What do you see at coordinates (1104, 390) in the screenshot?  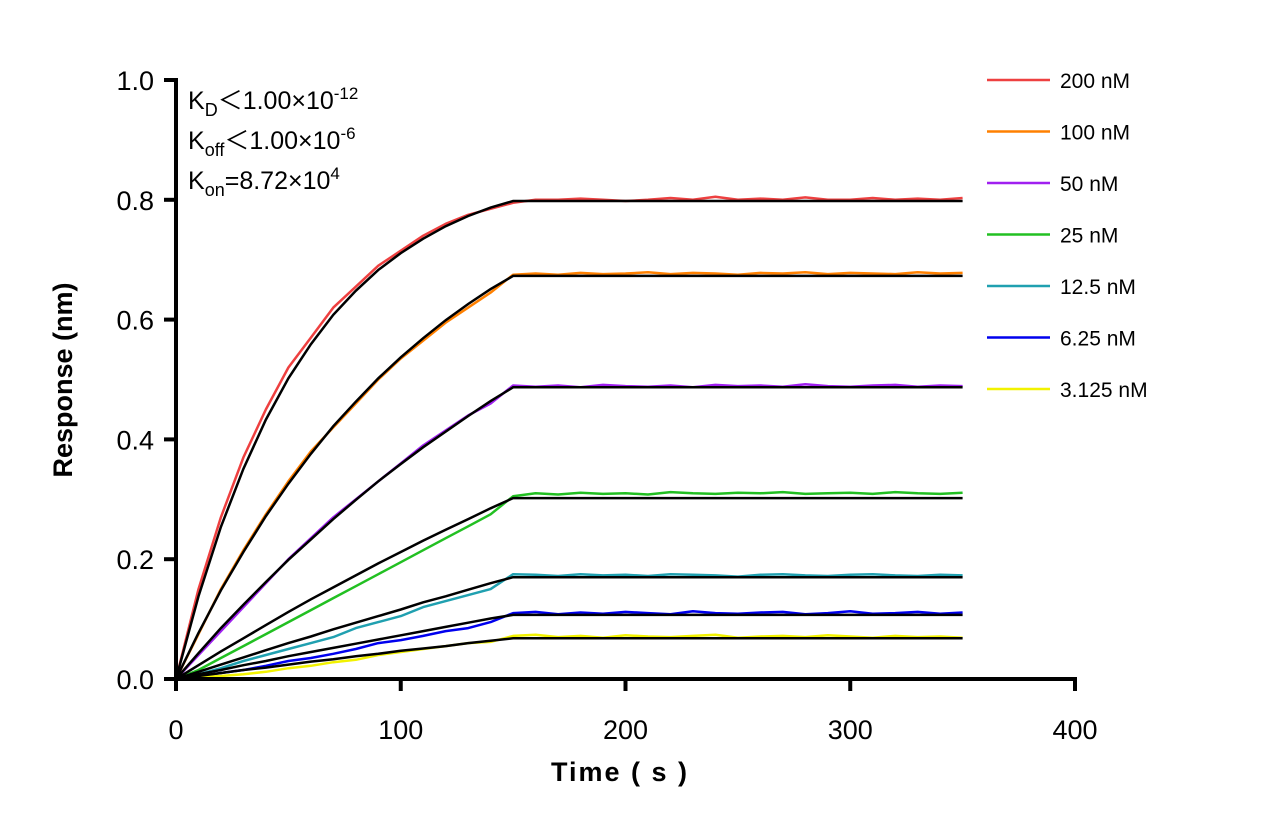 I see `legend-label: 3.125 nM` at bounding box center [1104, 390].